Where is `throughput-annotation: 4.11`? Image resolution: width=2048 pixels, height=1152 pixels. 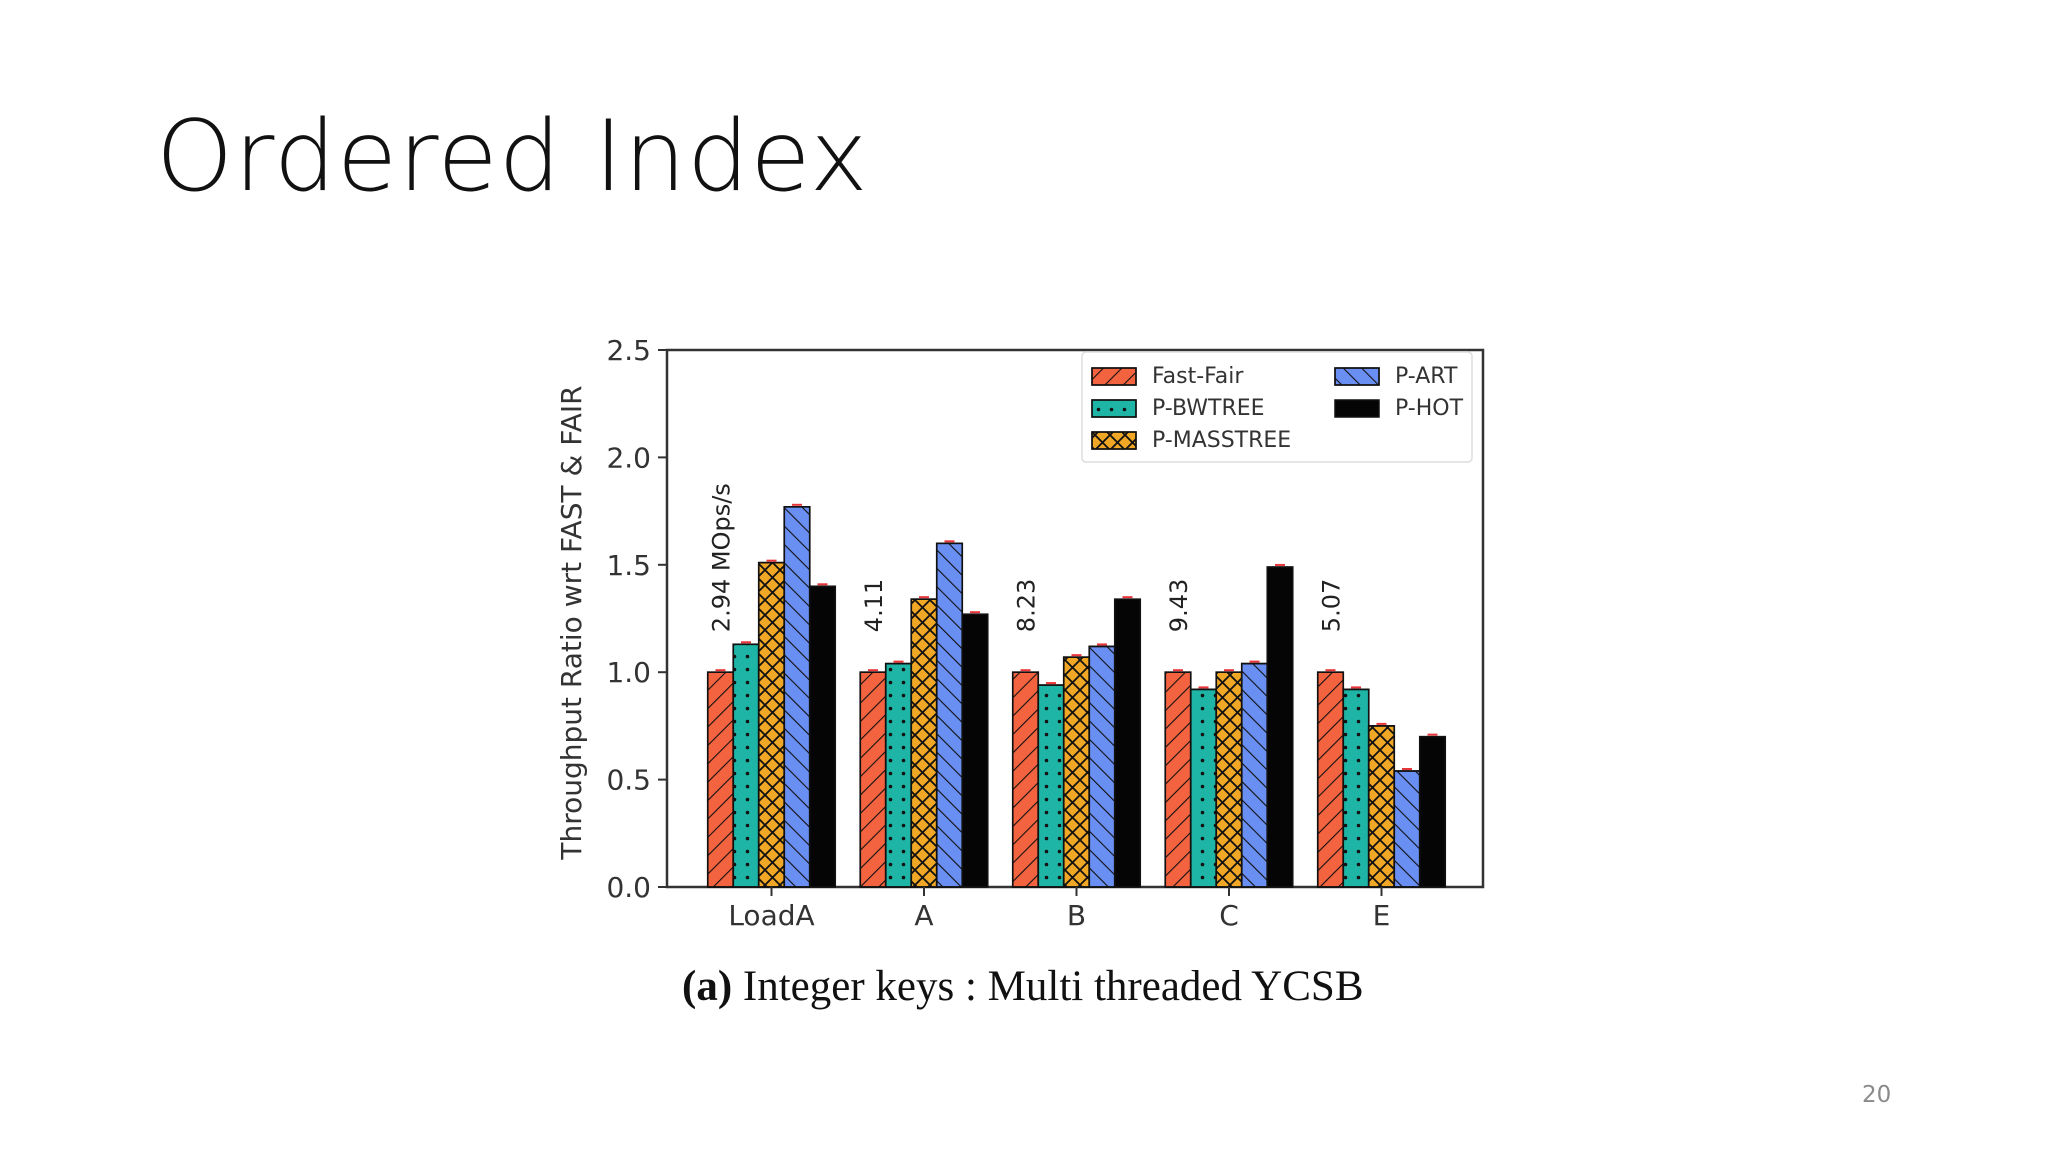 throughput-annotation: 4.11 is located at coordinates (874, 605).